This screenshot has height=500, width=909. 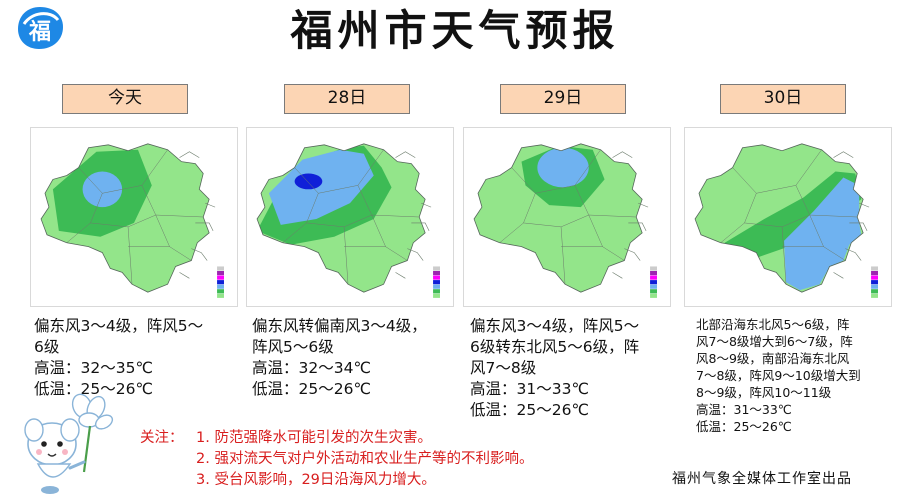 I want to click on wind-text: 7～8级，阵风9～10级增大到, so click(x=778, y=375).